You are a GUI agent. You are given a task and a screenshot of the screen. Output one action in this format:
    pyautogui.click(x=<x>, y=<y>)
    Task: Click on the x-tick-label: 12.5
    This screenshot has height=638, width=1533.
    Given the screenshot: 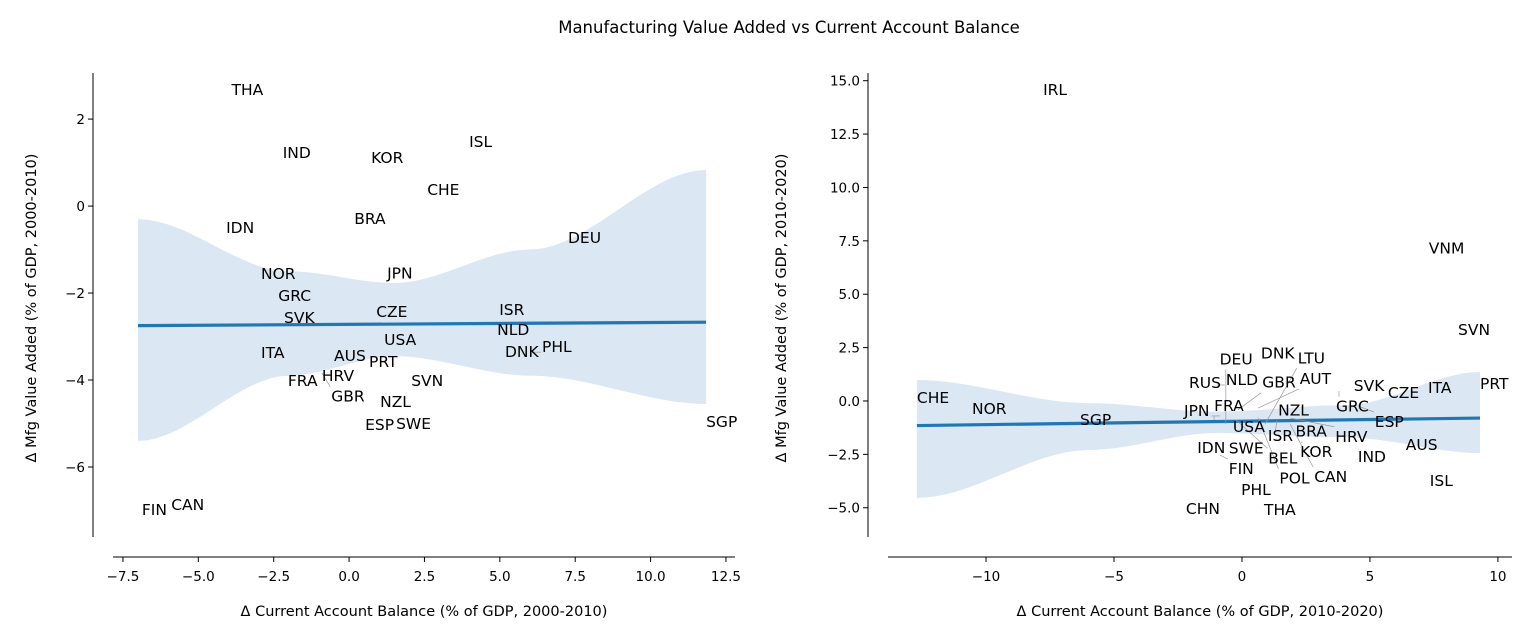 What is the action you would take?
    pyautogui.click(x=726, y=577)
    